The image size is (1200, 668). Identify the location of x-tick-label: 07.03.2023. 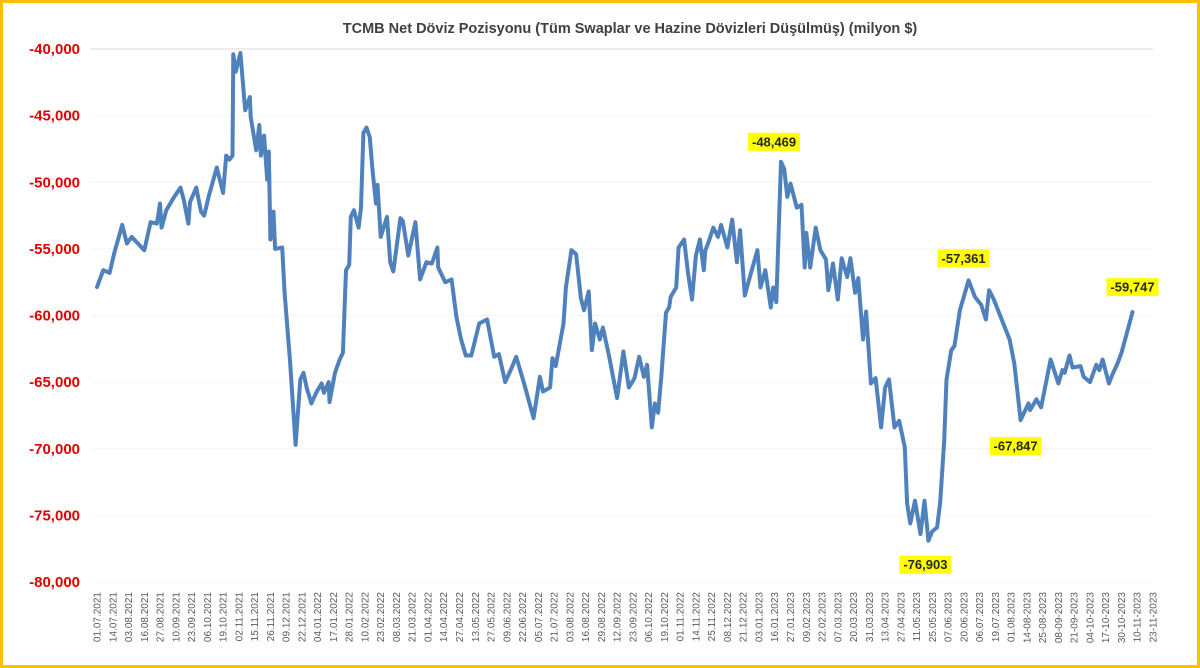
(838, 617).